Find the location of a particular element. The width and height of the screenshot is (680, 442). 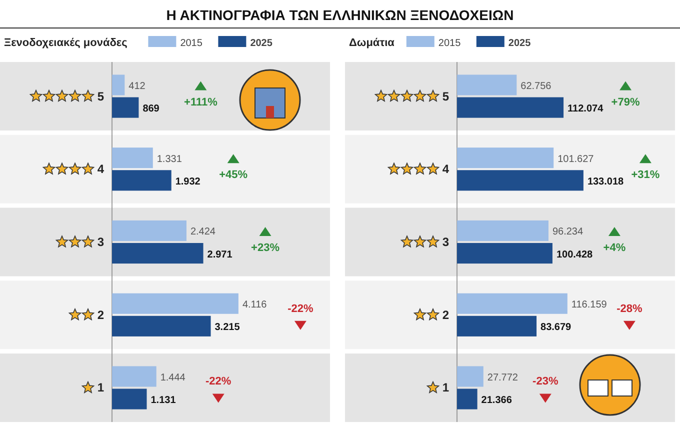

data-label: 116.159 is located at coordinates (589, 305).